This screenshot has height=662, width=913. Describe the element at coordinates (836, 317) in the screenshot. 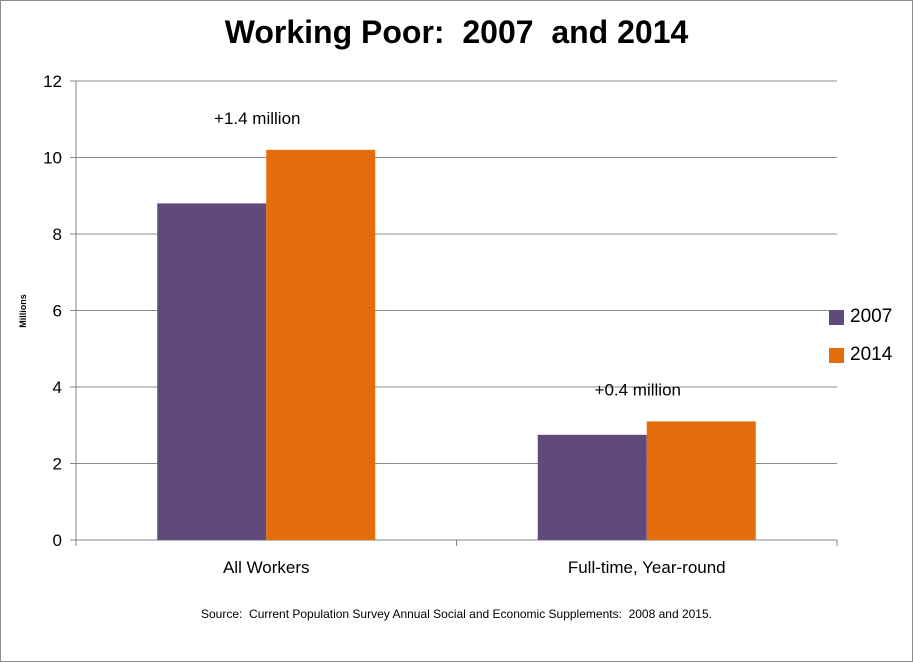

I see `legend-swatch-2007` at that location.